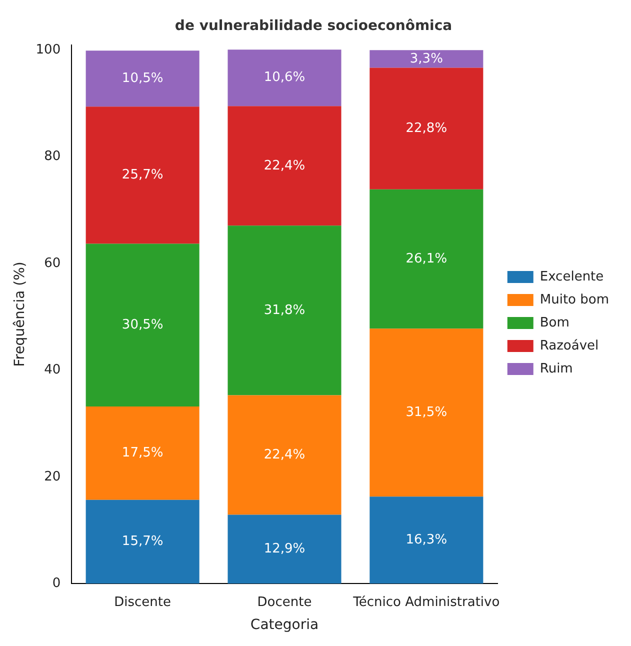 The height and width of the screenshot is (646, 631). I want to click on legend-label: Excelente, so click(572, 276).